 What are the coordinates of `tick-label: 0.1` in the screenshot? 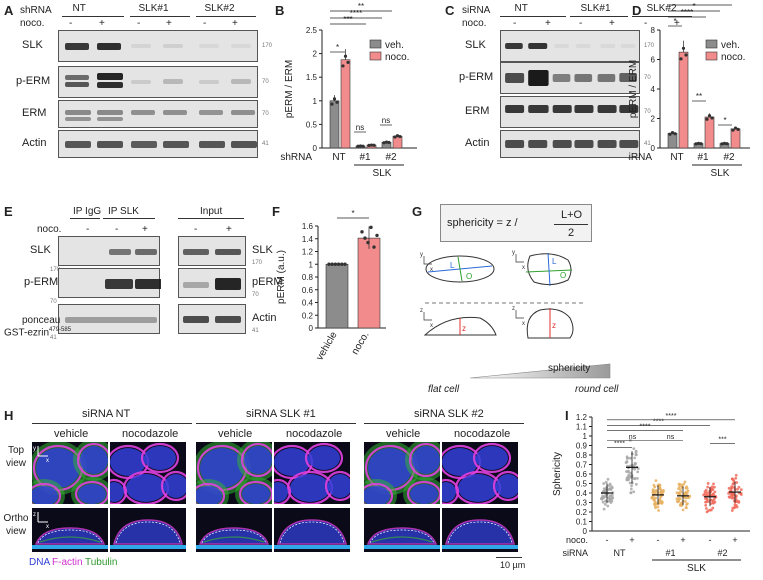 It's located at (582, 522).